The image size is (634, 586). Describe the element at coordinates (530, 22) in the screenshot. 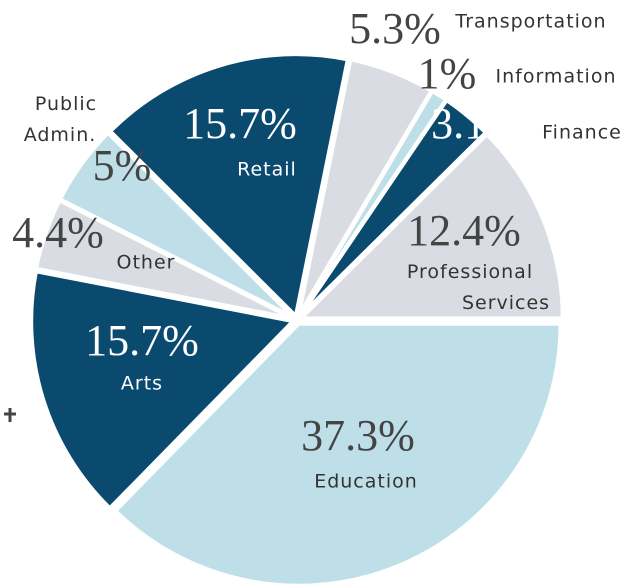

I see `category-label: Transportation` at that location.